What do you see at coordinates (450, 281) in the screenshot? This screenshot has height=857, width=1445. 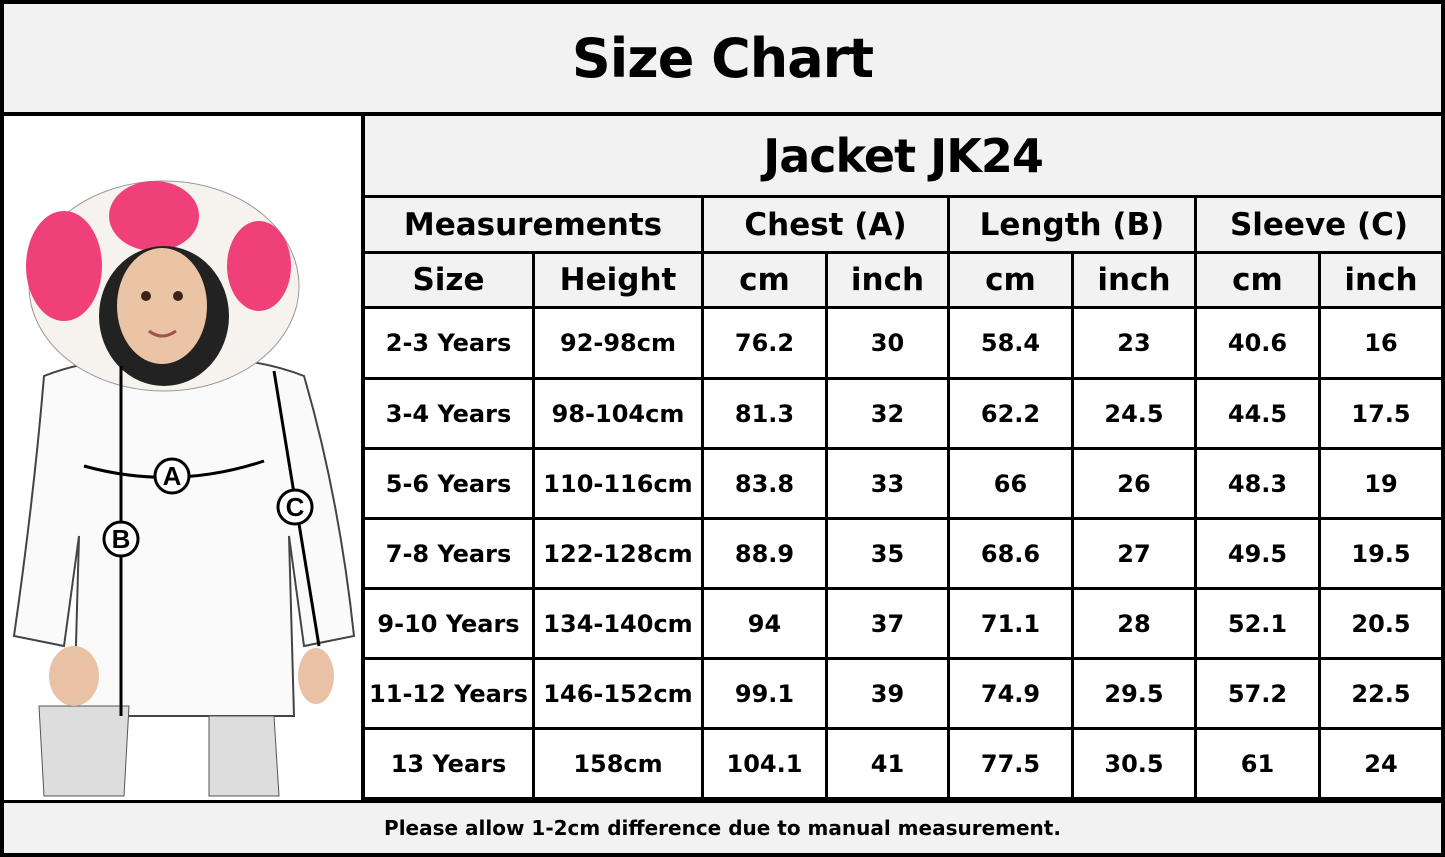 I see `column-header: Size` at bounding box center [450, 281].